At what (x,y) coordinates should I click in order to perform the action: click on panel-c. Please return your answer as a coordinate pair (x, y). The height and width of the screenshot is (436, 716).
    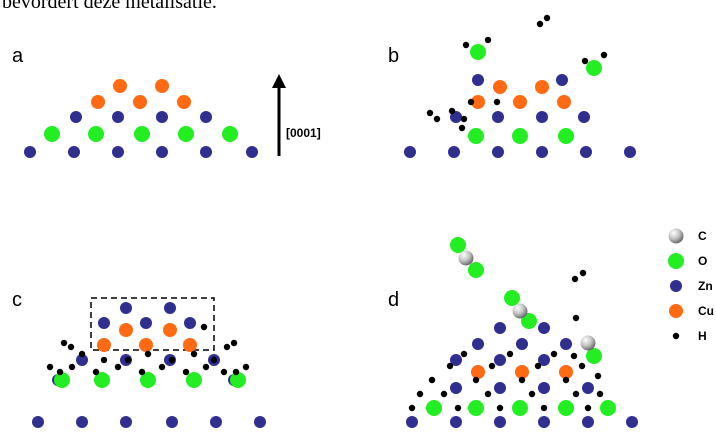
    Looking at the image, I should click on (149, 365).